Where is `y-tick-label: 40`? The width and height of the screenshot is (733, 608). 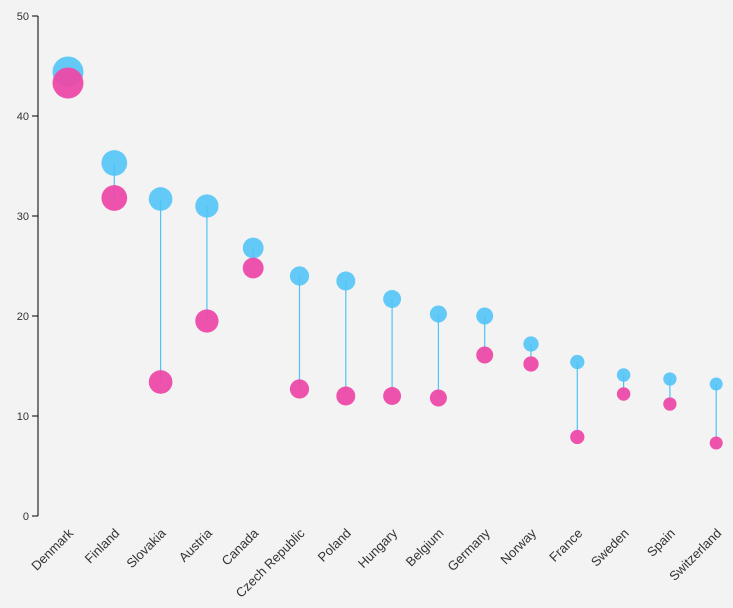 y-tick-label: 40 is located at coordinates (23, 117).